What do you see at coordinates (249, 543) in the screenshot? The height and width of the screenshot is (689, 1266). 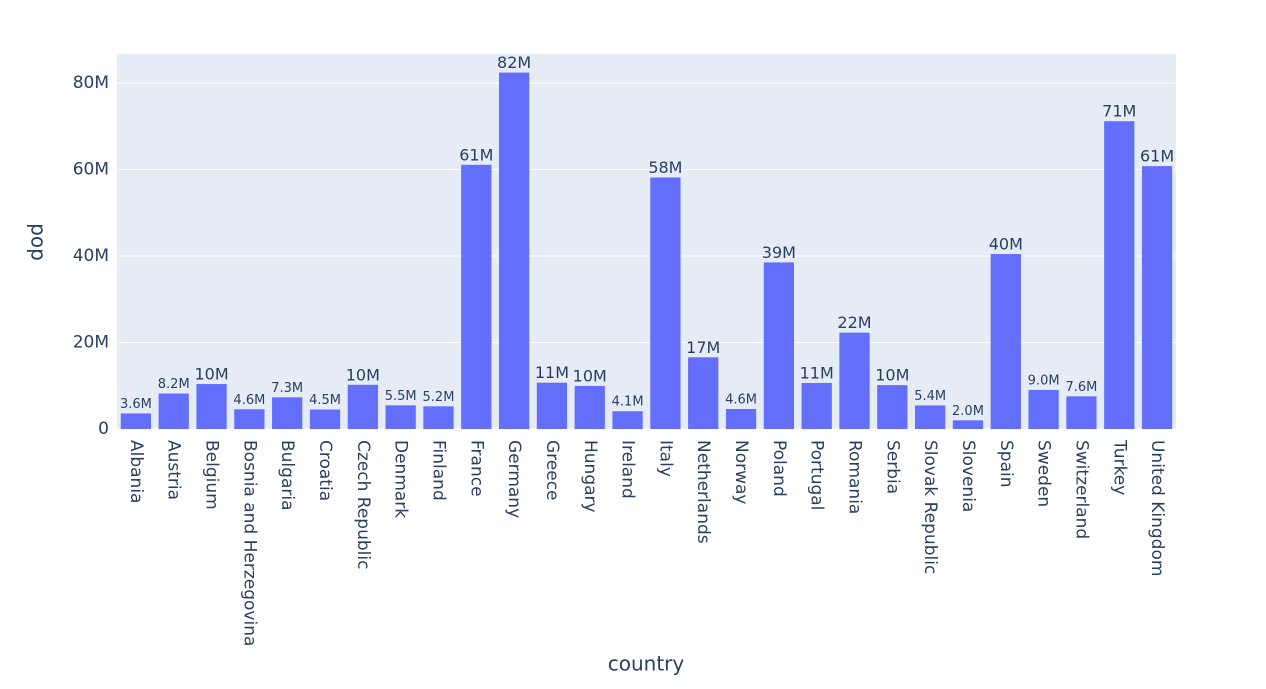 I see `x-tick-label: Bosnia and Herzegovina` at bounding box center [249, 543].